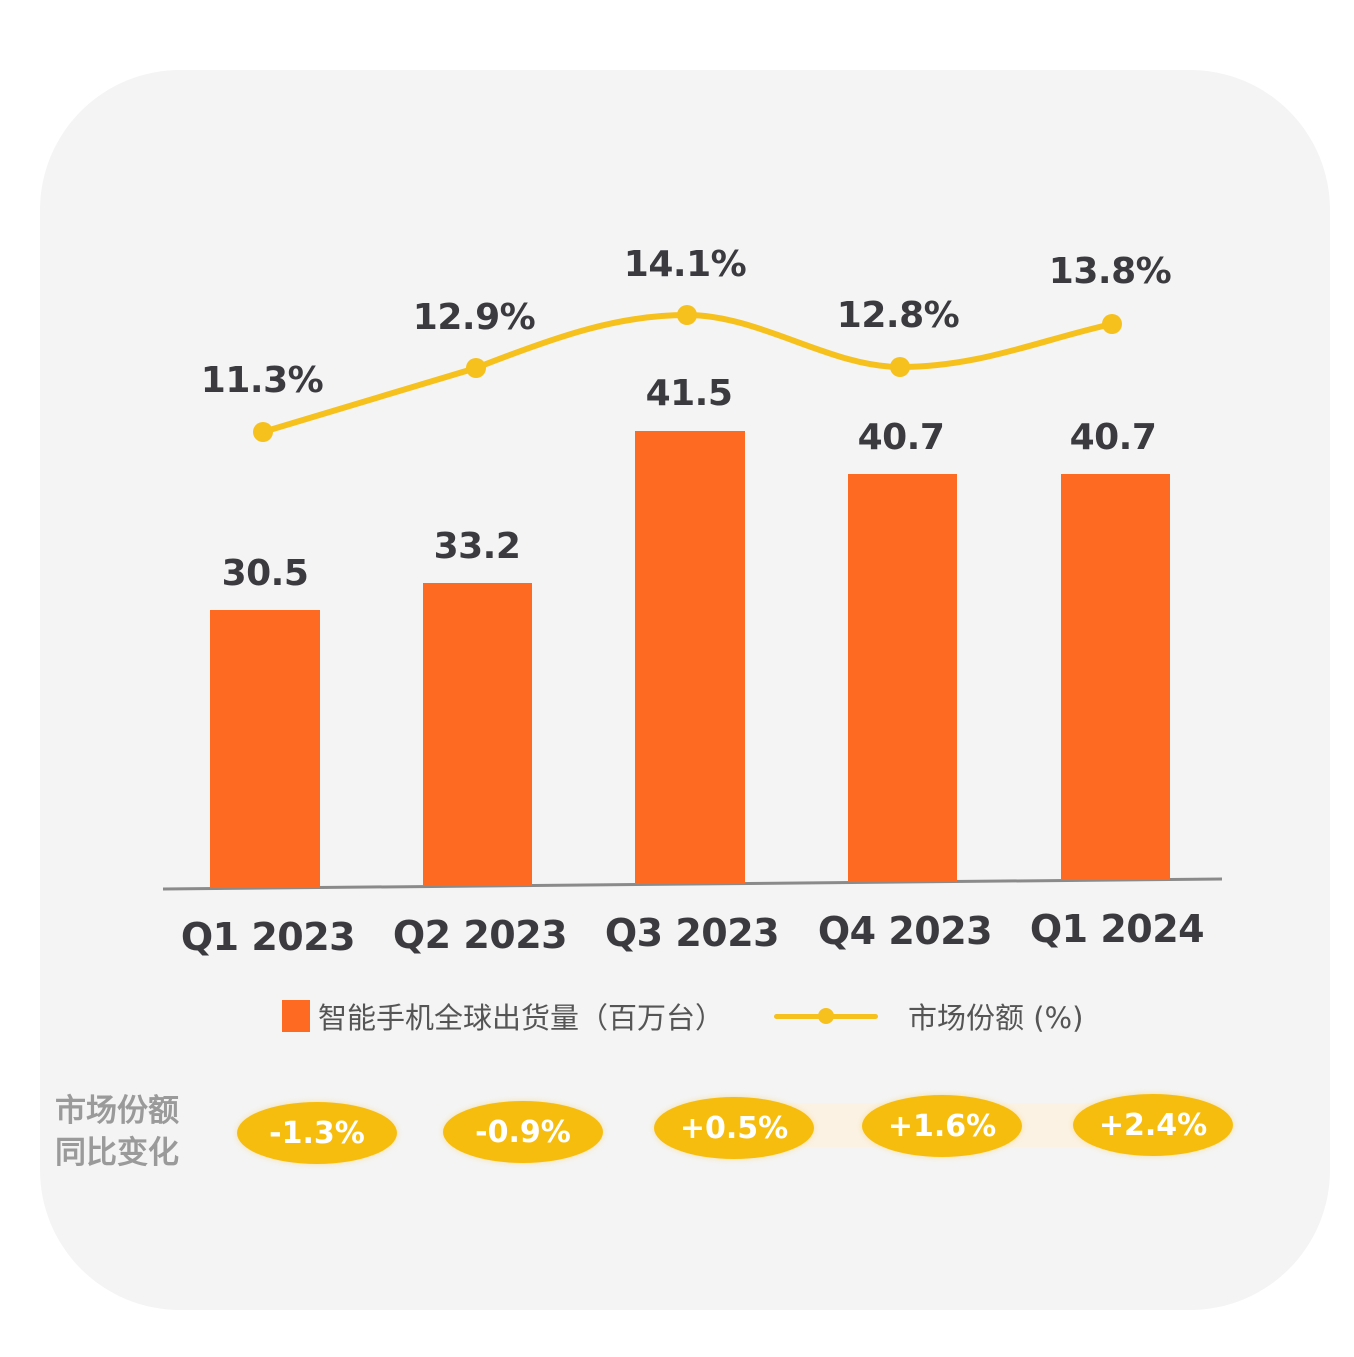 The image size is (1354, 1357). Describe the element at coordinates (296, 1016) in the screenshot. I see `bar-legend-swatch-icon` at that location.